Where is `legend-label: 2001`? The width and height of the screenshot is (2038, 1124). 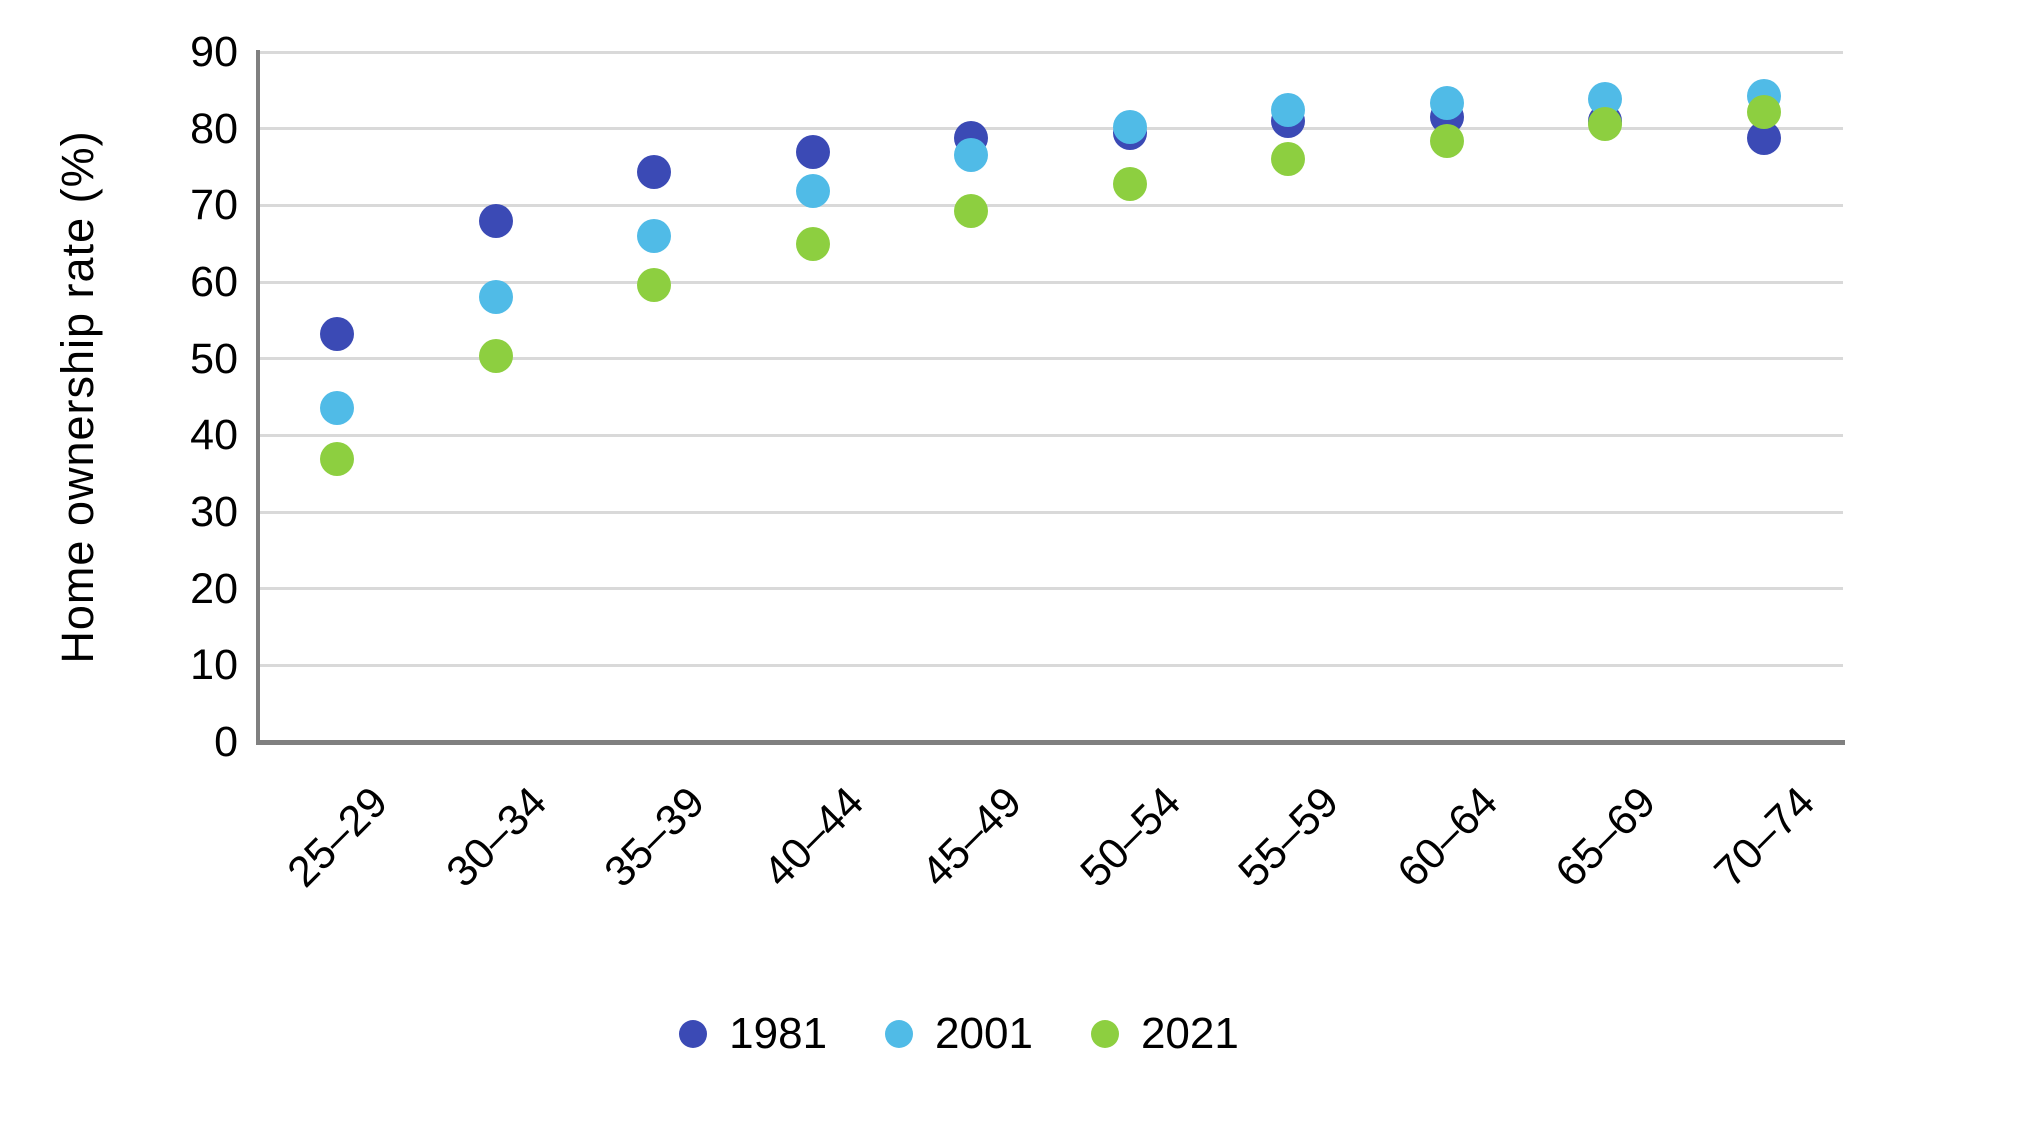
legend-label: 2001 is located at coordinates (984, 1033).